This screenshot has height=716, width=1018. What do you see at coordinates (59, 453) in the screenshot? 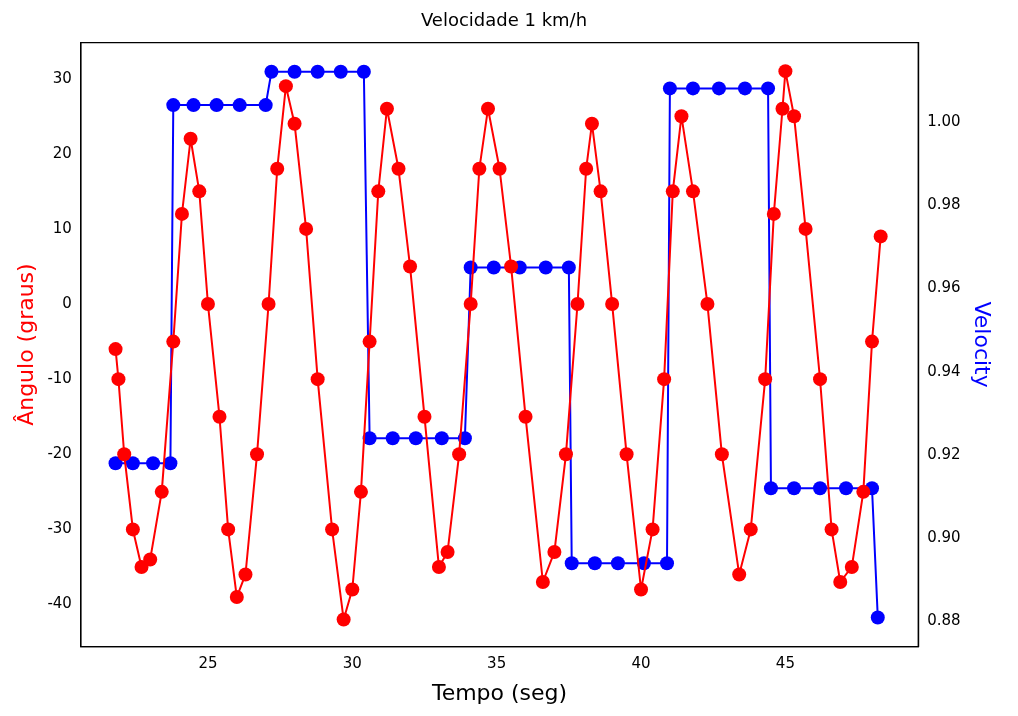
I see `y-tick-label: -20` at bounding box center [59, 453].